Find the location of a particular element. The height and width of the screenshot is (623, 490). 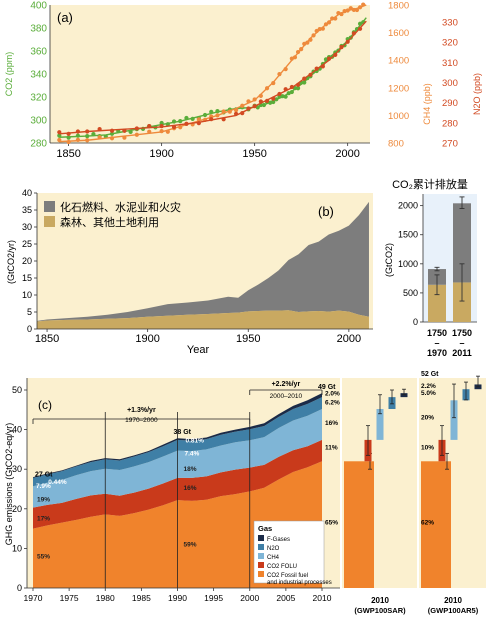

growth-rate-1970-2000: +1.3%/yr is located at coordinates (141, 410).